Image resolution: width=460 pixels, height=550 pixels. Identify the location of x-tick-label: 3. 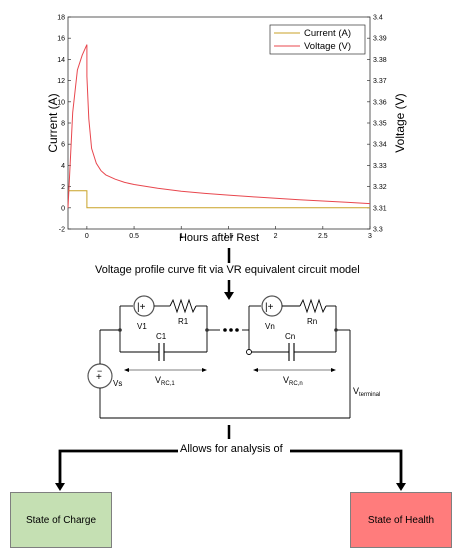
(370, 236).